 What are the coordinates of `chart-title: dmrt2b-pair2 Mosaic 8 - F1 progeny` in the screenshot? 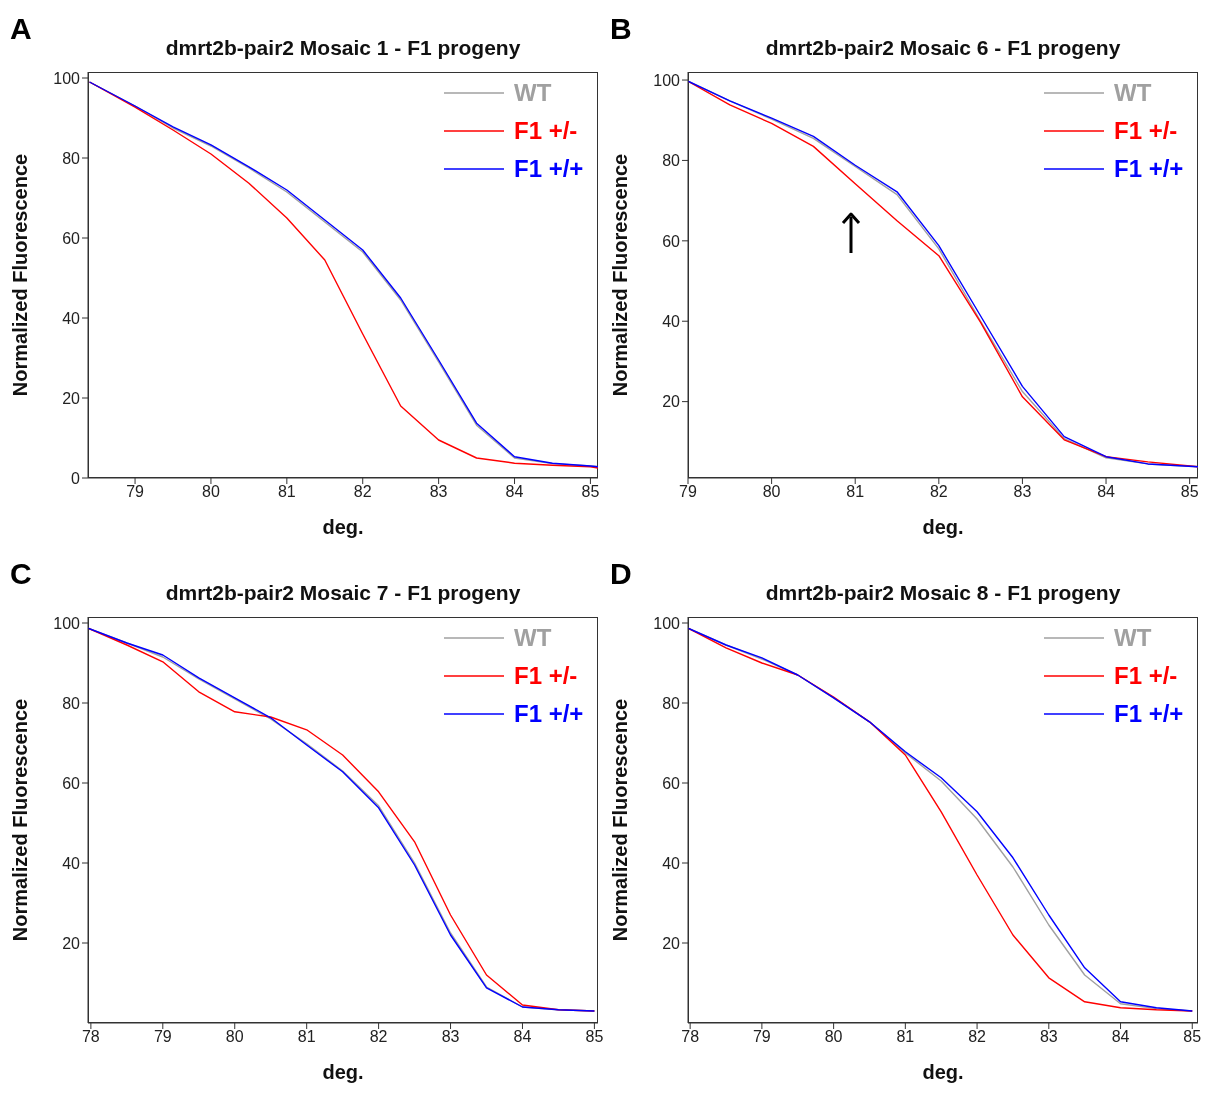 It's located at (943, 593).